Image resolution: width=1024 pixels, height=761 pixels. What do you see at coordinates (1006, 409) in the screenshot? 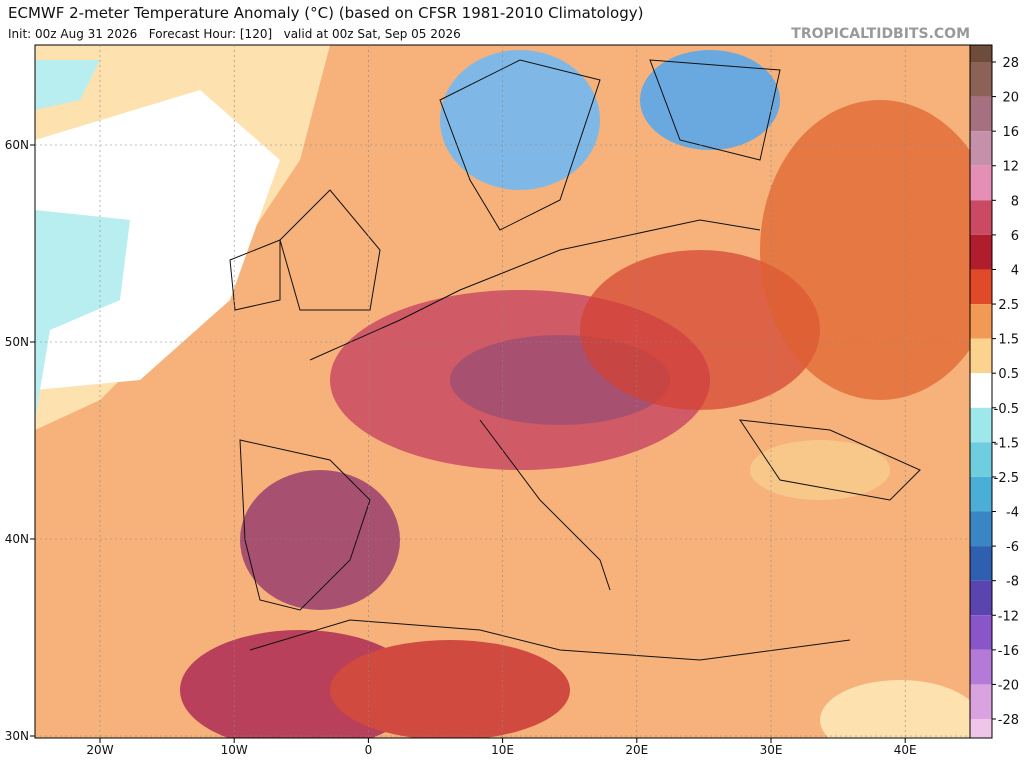
I see `colorbar-label: -0.5` at bounding box center [1006, 409].